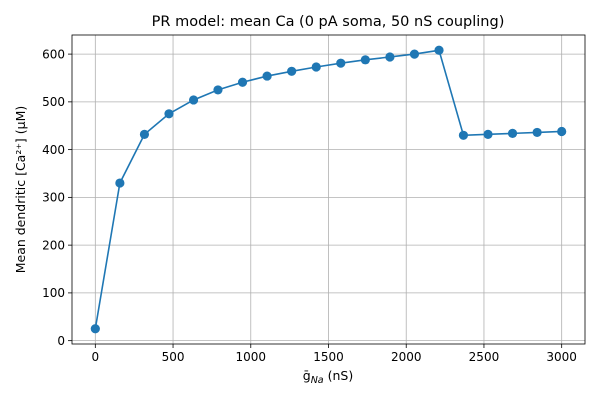 The height and width of the screenshot is (400, 600). What do you see at coordinates (250, 357) in the screenshot?
I see `x-tick-label: 1000` at bounding box center [250, 357].